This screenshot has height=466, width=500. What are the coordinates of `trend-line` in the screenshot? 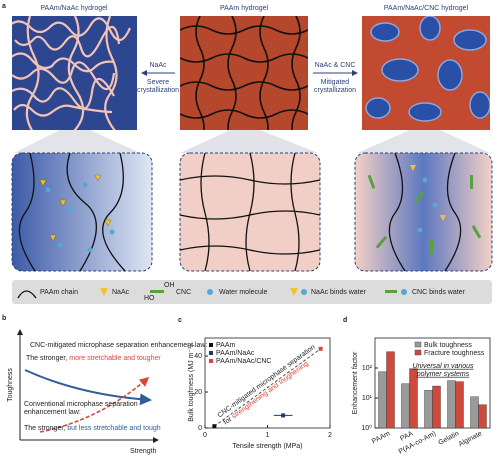 It's located at (267, 387).